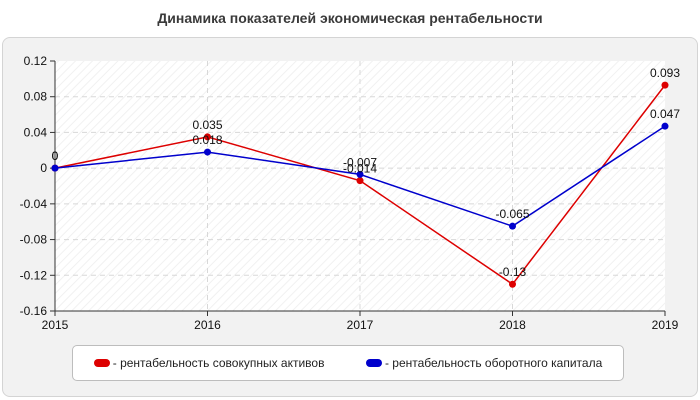  Describe the element at coordinates (360, 162) in the screenshot. I see `data-label: -0.007` at that location.